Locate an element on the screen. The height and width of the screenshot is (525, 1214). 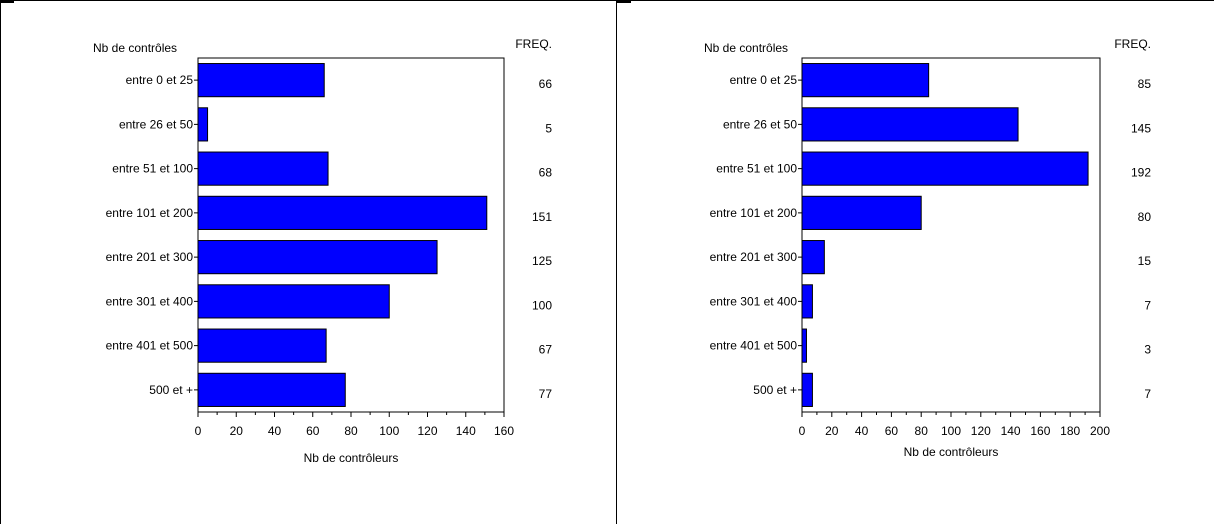
freq-value: 151 is located at coordinates (542, 217).